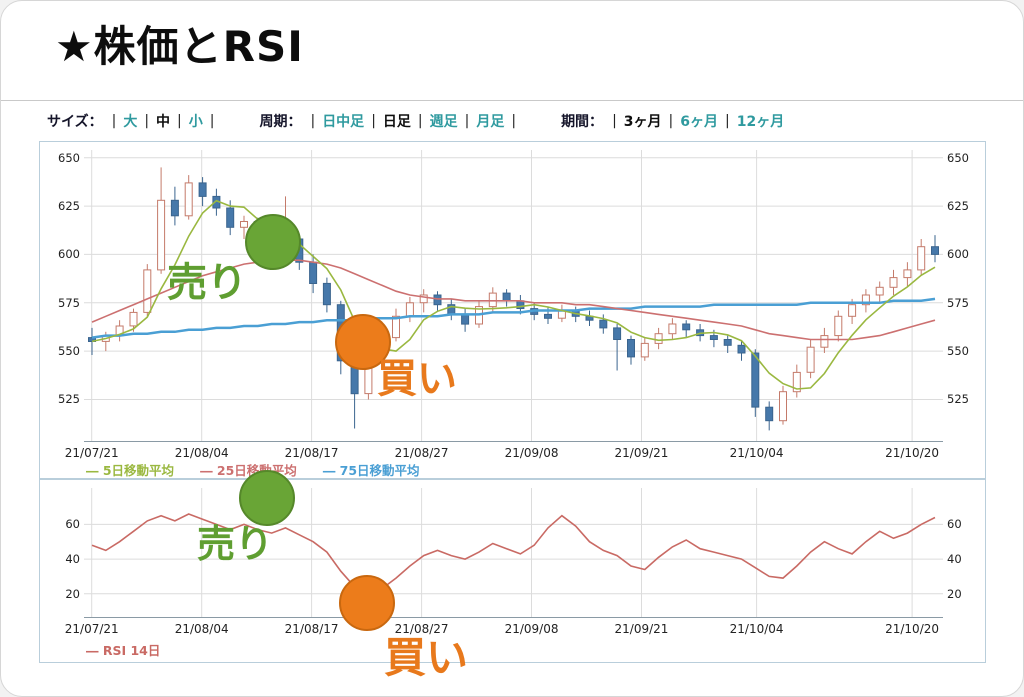 The image size is (1024, 697). I want to click on legend-item: ― 5日移動平均, so click(130, 470).